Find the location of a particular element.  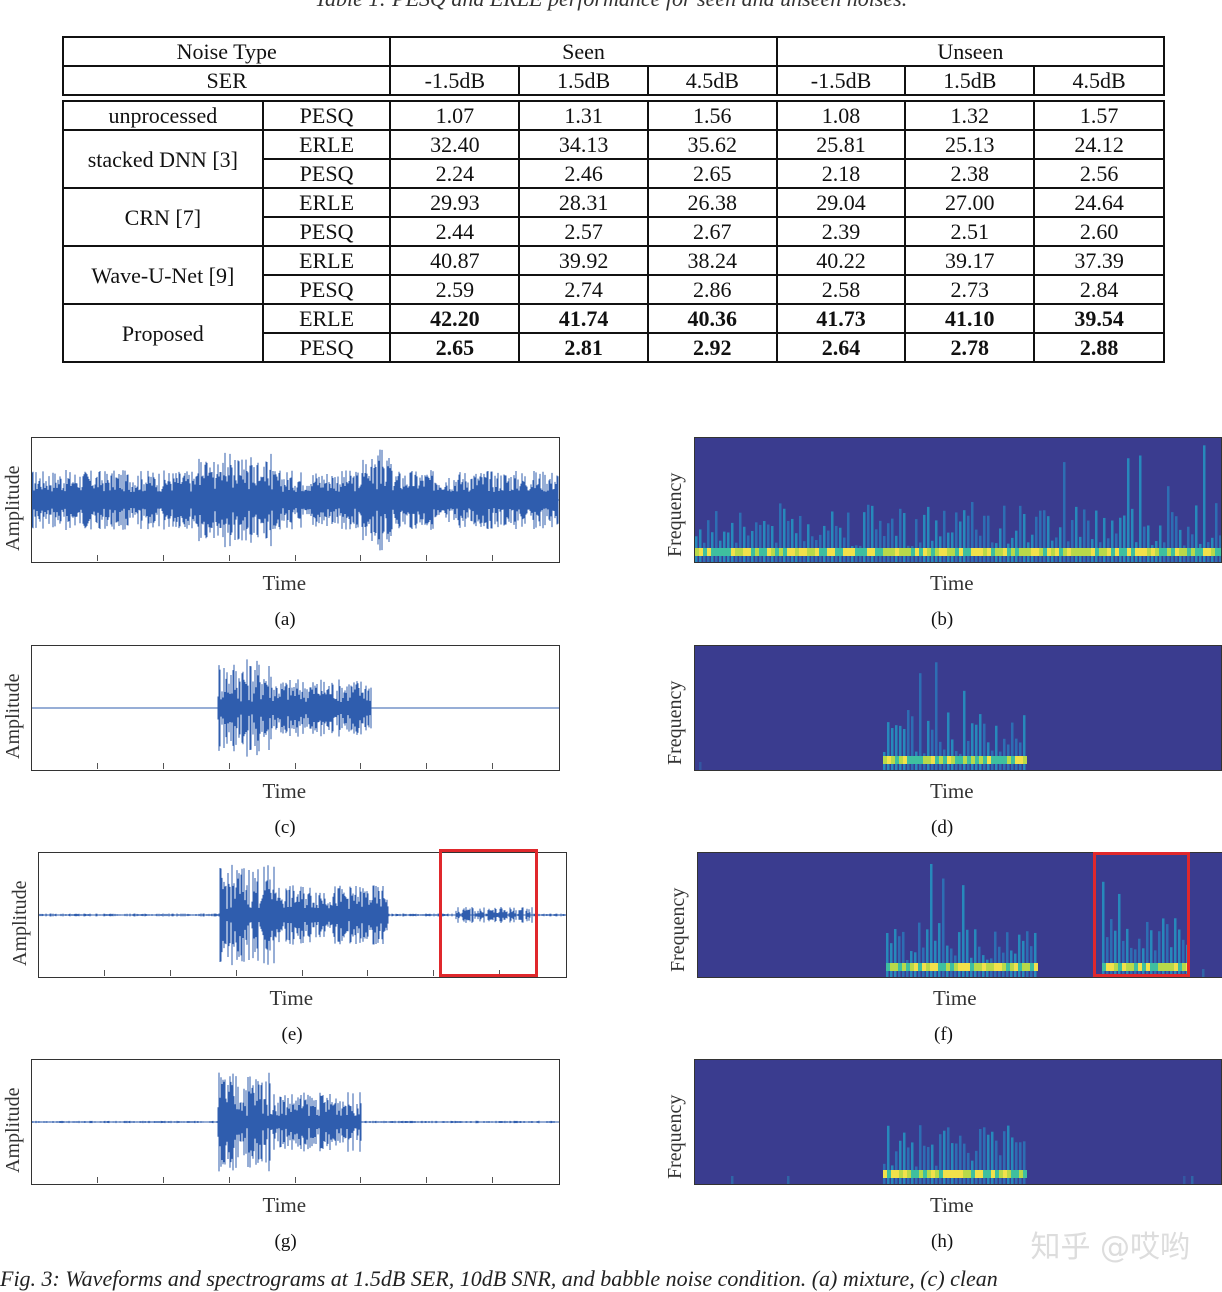

metric-value: 2.39 is located at coordinates (841, 231).